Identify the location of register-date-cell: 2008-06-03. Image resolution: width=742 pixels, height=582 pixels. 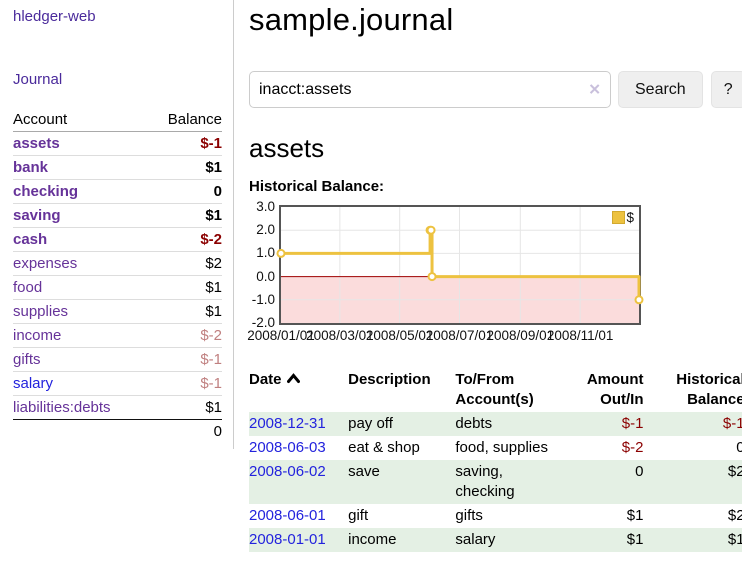
(298, 448).